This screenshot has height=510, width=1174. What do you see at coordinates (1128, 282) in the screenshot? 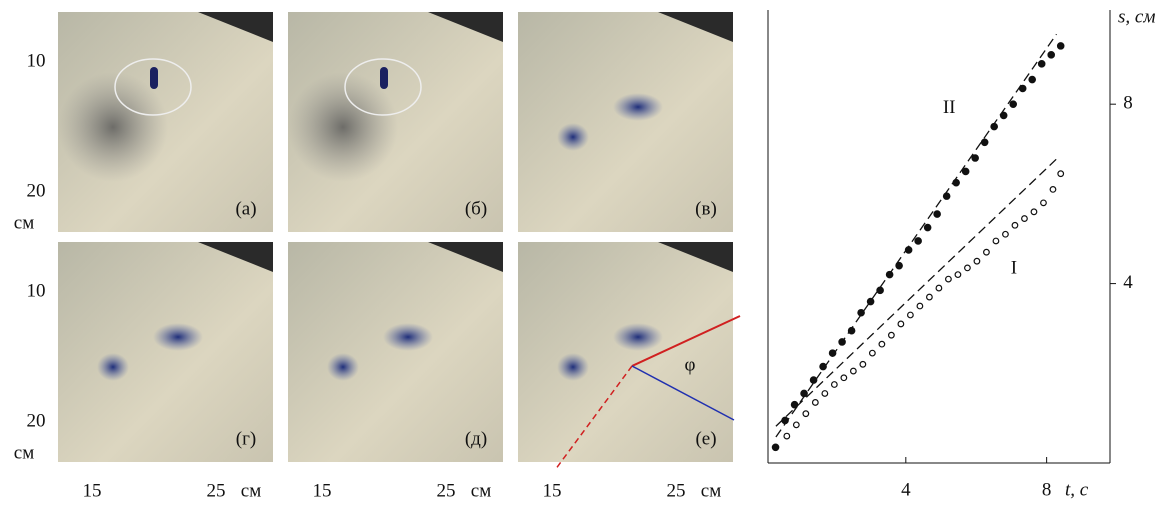
I see `y-tick-label: 4` at bounding box center [1128, 282].